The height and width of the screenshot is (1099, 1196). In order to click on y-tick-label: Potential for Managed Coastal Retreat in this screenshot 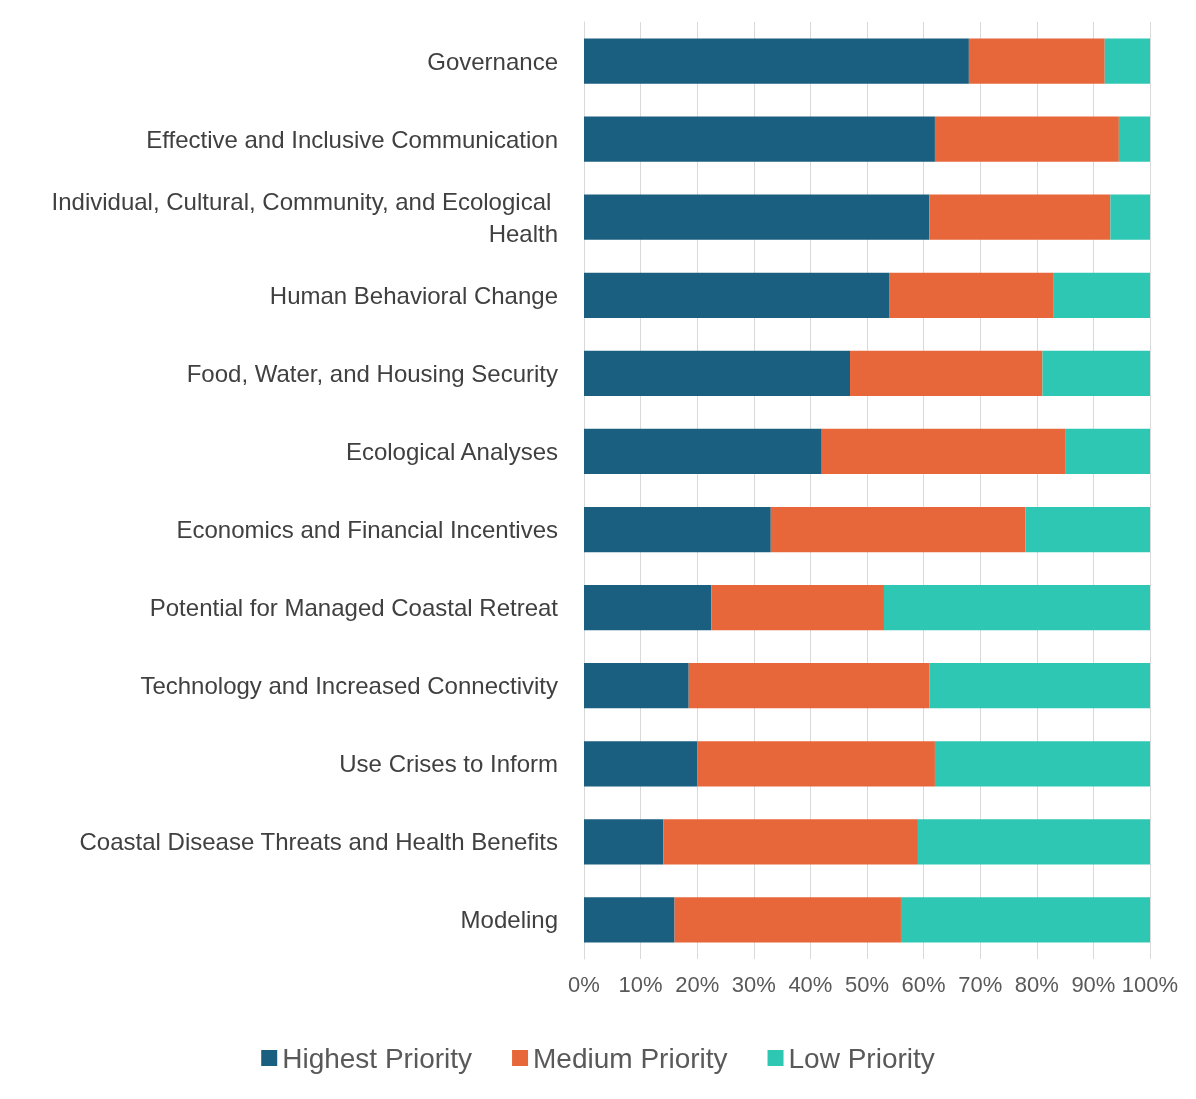, I will do `click(354, 608)`.